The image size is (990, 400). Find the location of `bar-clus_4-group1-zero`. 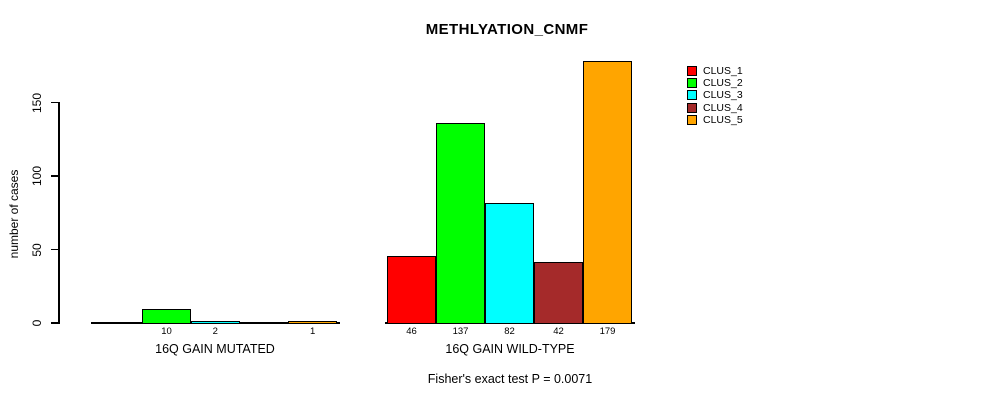

bar-clus_4-group1-zero is located at coordinates (264, 323).